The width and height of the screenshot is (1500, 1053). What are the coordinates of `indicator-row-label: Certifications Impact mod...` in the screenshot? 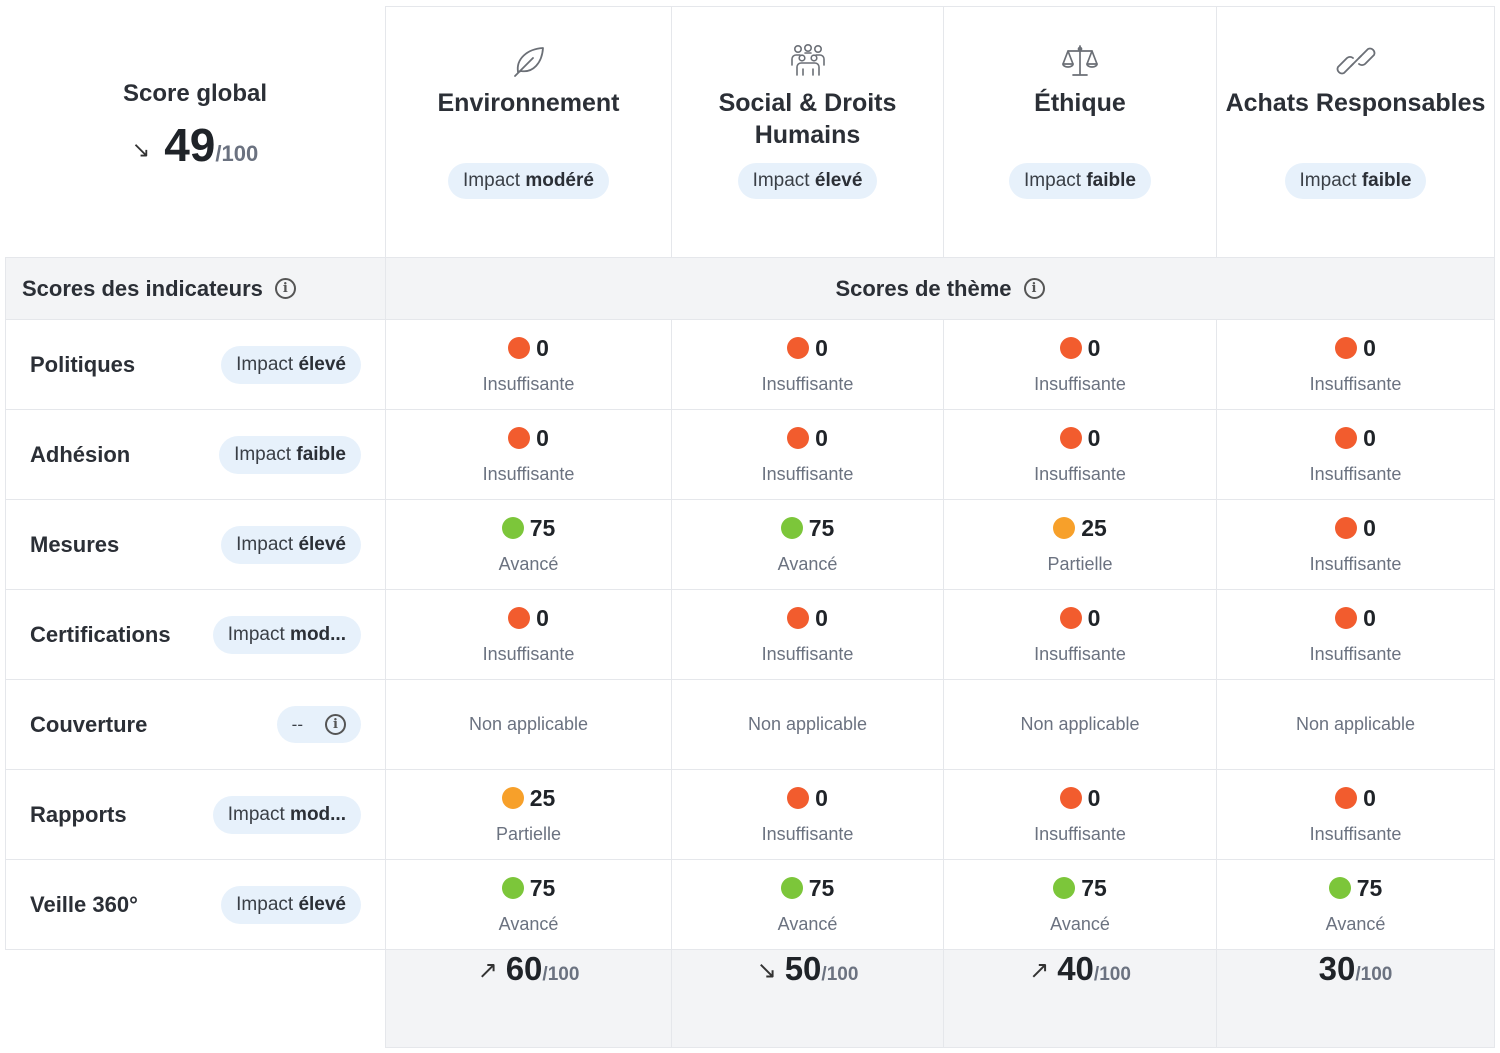 It's located at (195, 635).